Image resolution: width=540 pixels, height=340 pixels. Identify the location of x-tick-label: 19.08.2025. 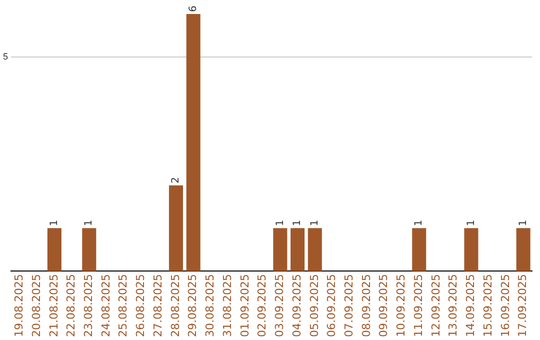
(19, 306).